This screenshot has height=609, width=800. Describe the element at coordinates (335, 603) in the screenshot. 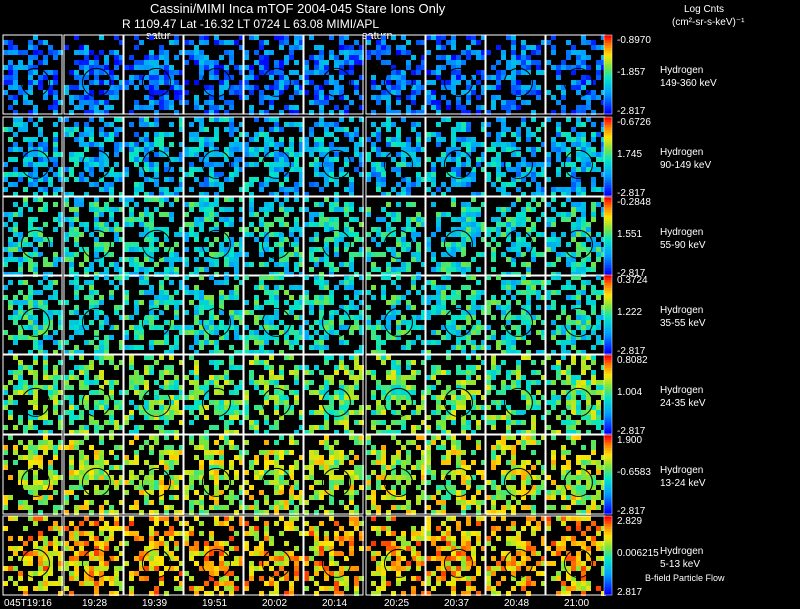

I see `time-tick-label: 20:14` at that location.